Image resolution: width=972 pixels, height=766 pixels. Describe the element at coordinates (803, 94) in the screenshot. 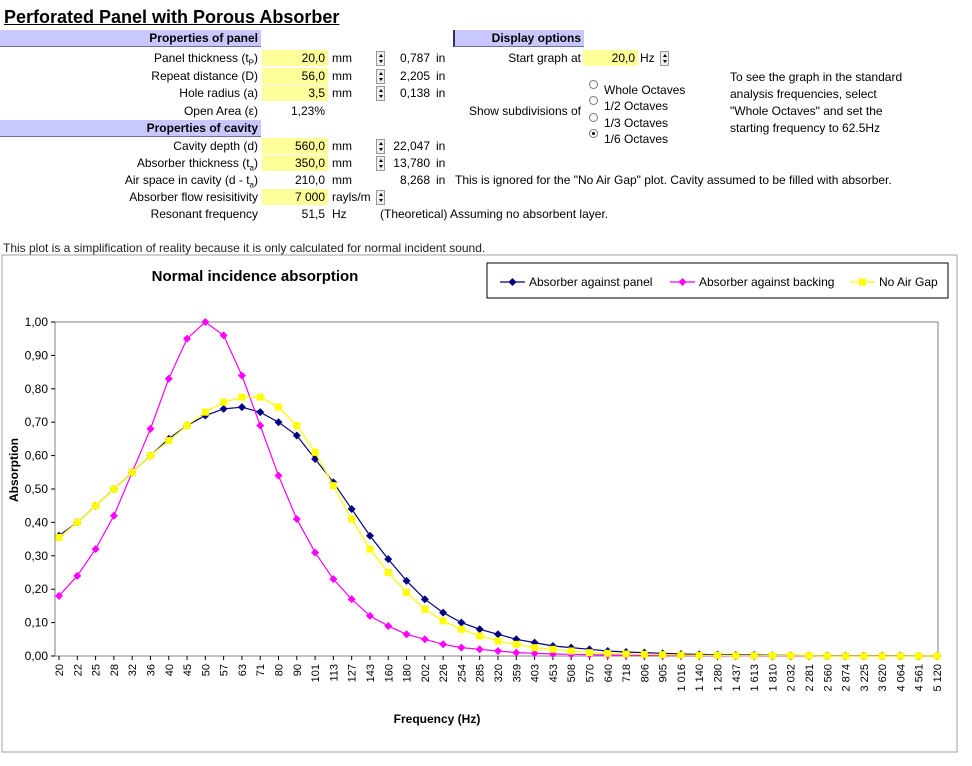

I see `help-text: analysis frequencies, select` at that location.